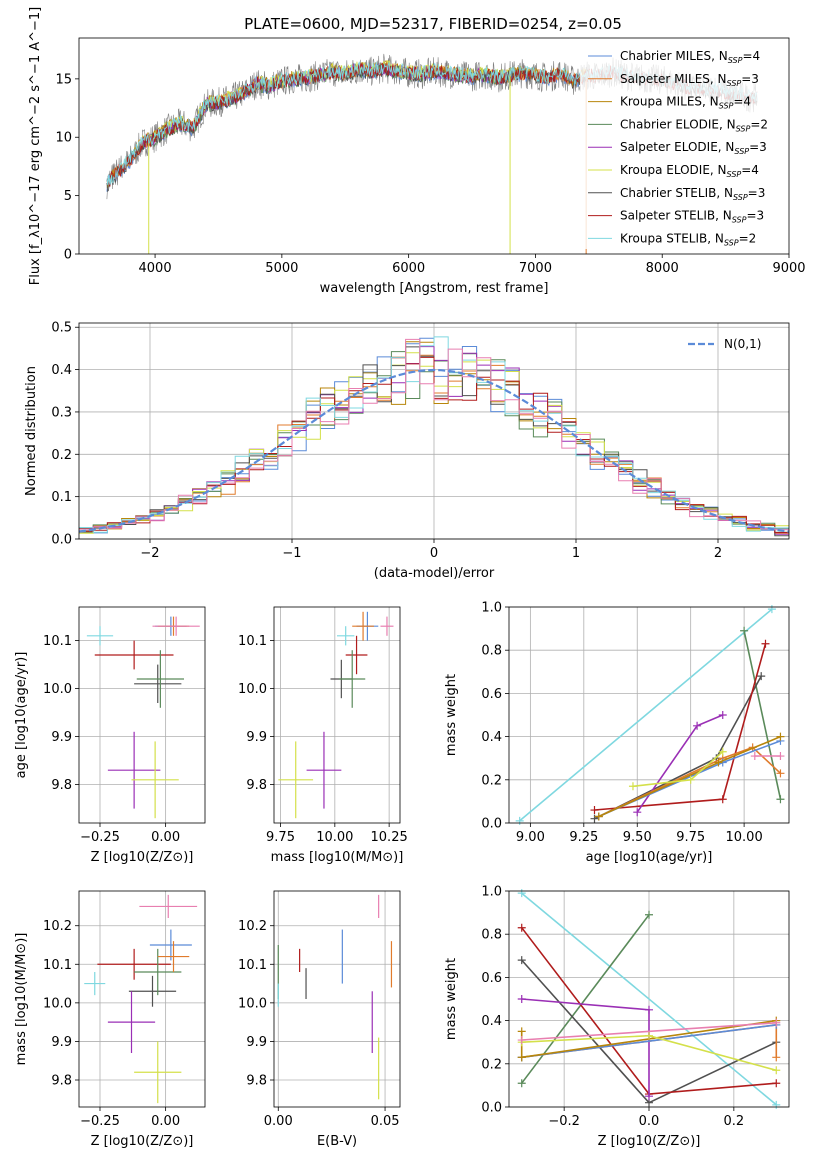 The image size is (819, 1170). What do you see at coordinates (63, 79) in the screenshot?
I see `y-tick-label: 15` at bounding box center [63, 79].